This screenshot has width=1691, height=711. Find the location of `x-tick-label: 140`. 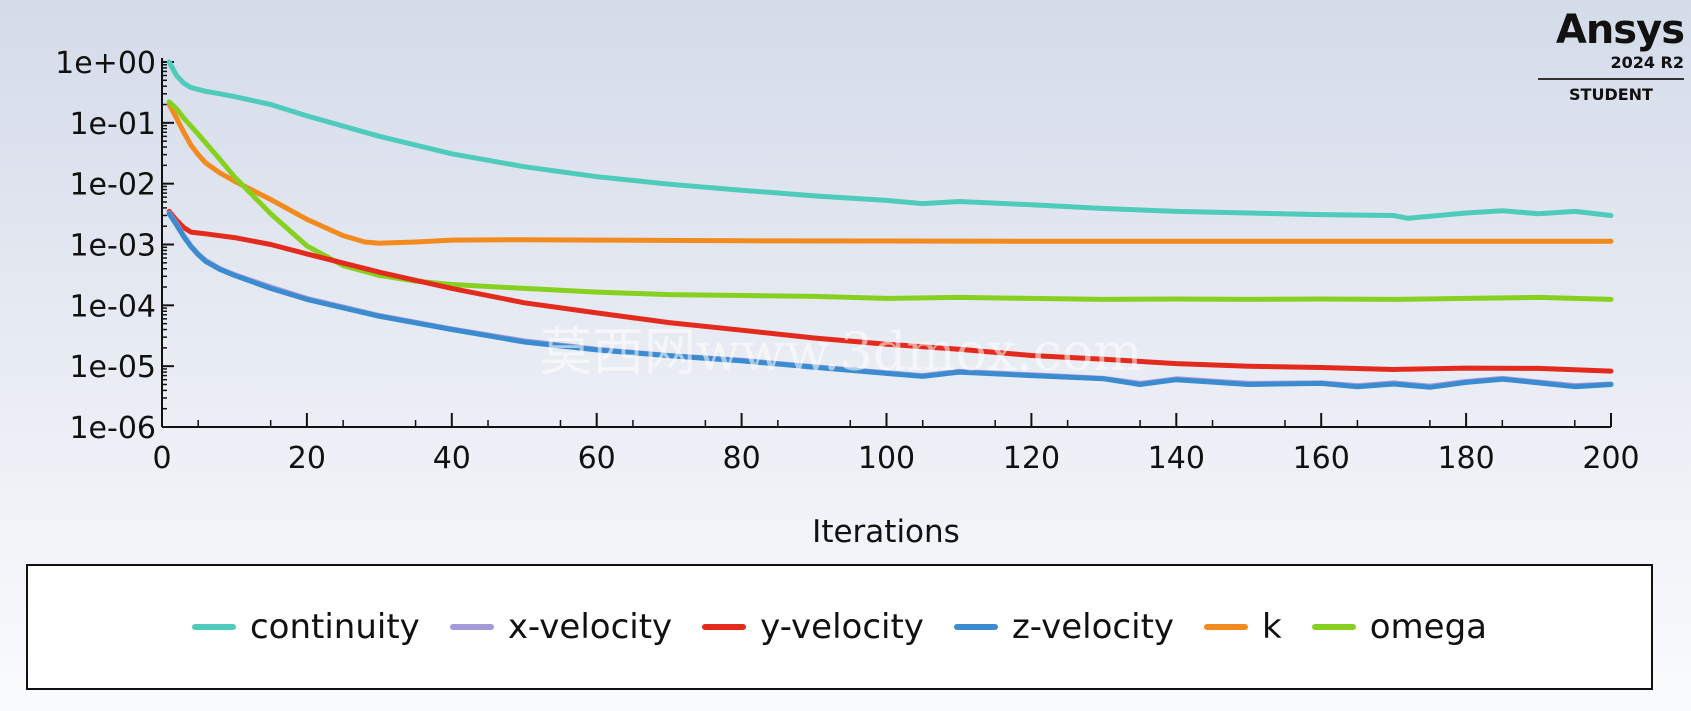

x-tick-label: 140 is located at coordinates (1176, 458).